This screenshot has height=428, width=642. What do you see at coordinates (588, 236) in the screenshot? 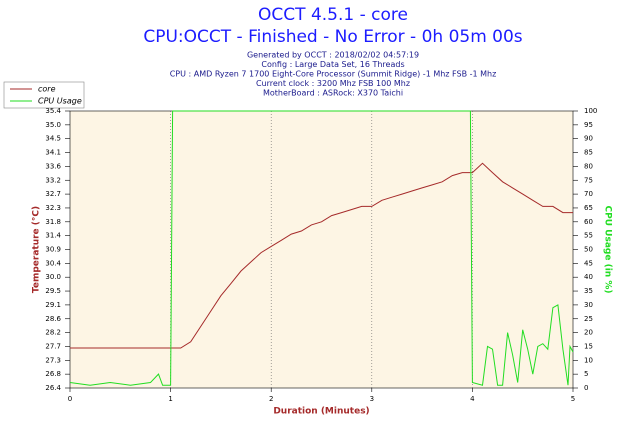
I see `y2-tick-label: 55` at bounding box center [588, 236].